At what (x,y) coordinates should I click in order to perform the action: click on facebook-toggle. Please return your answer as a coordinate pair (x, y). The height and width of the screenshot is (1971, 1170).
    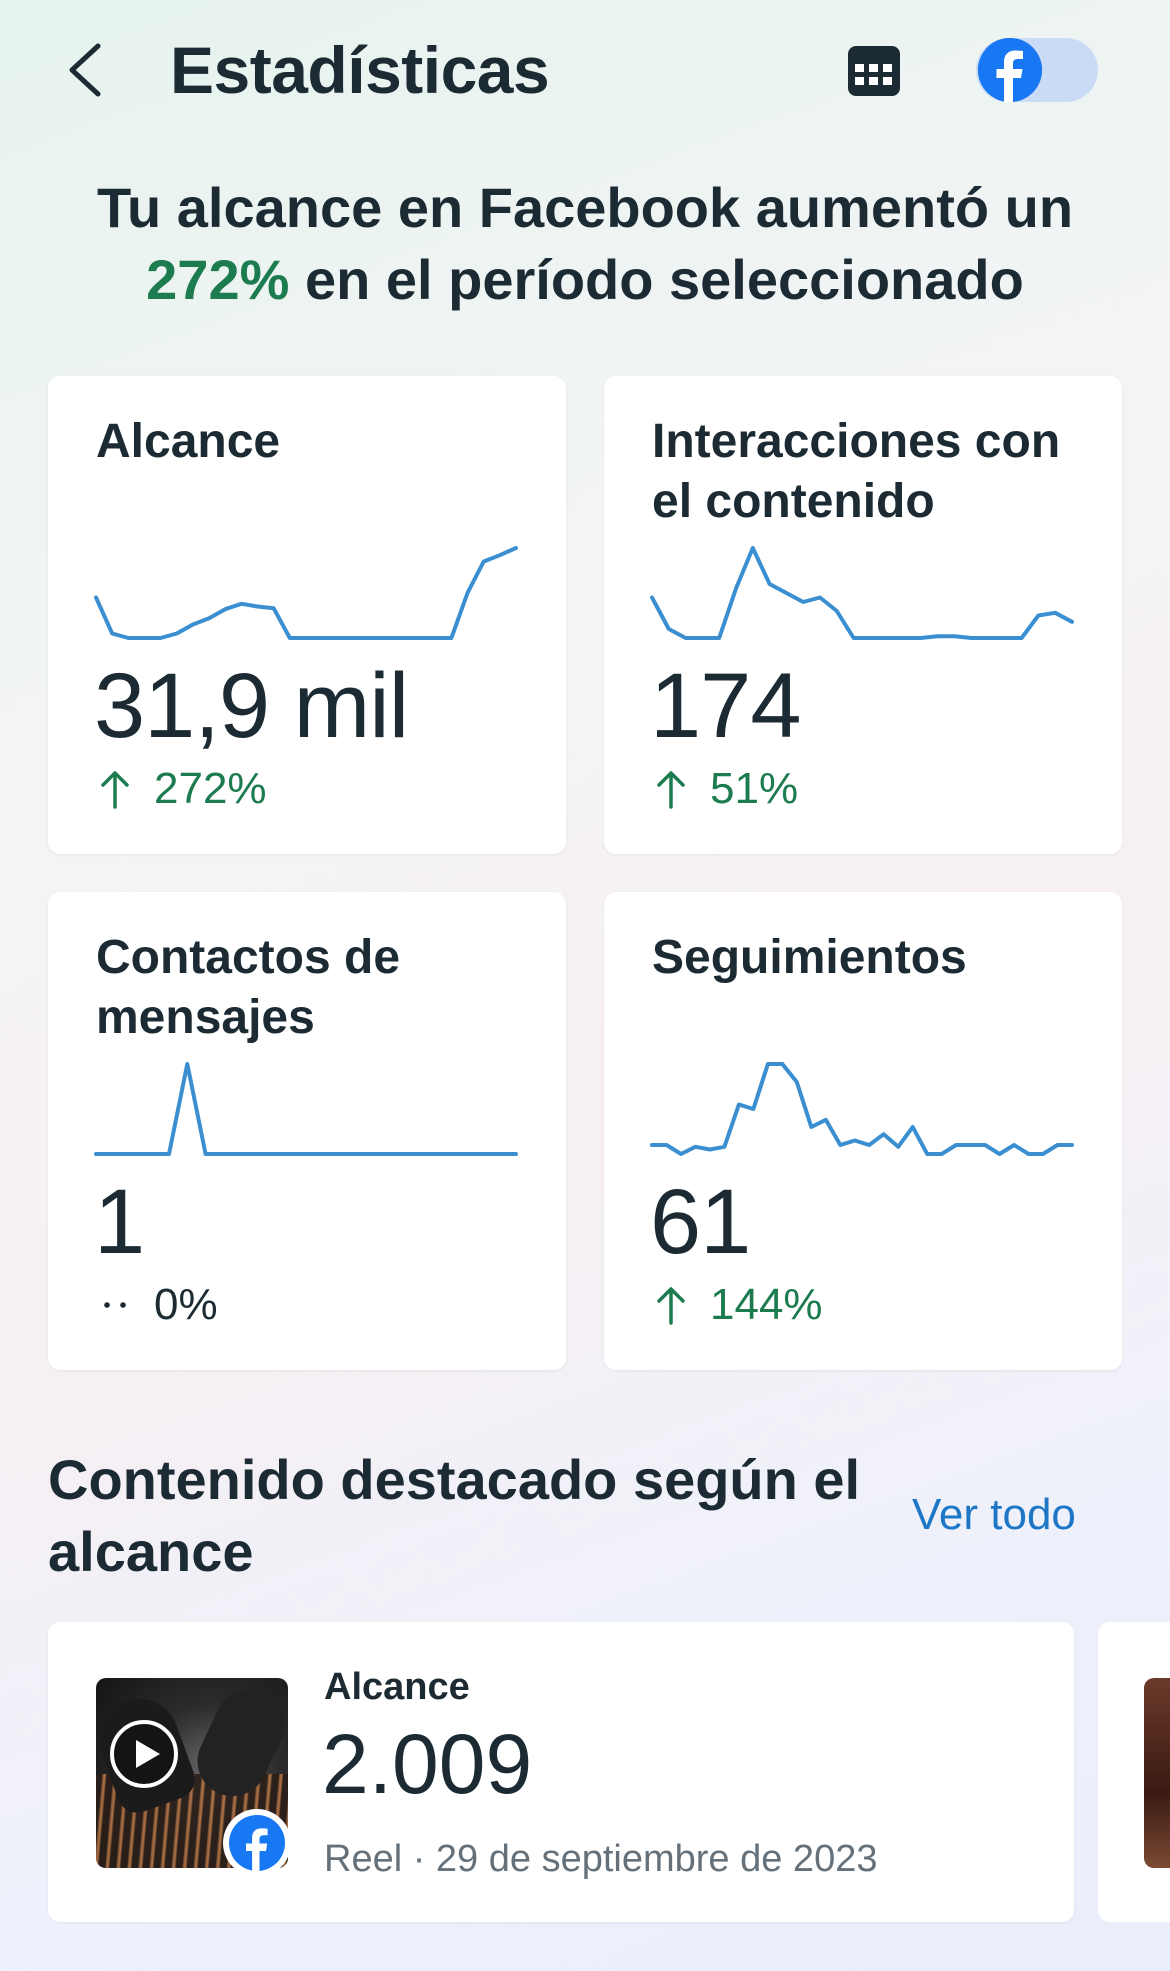
    Looking at the image, I should click on (1037, 70).